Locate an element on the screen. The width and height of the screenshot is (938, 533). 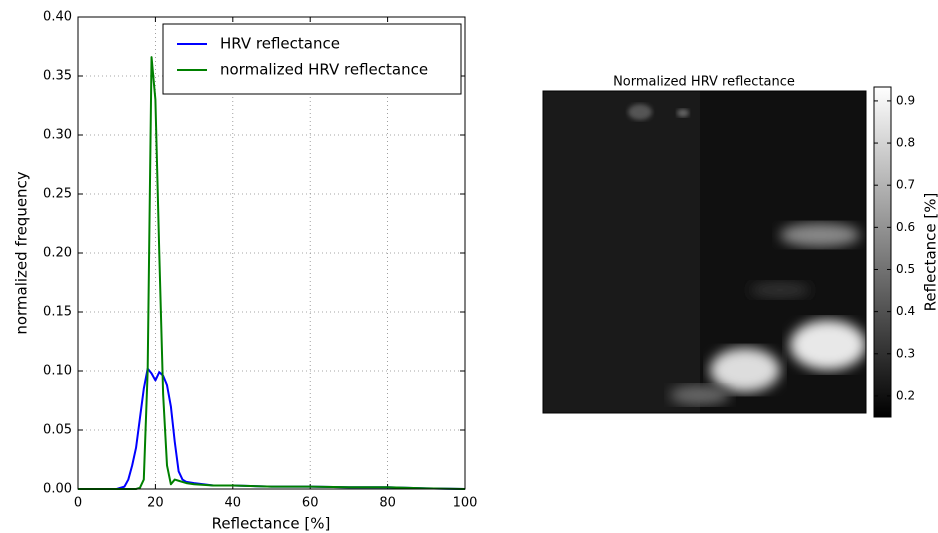
y-tick-label: 0.05 is located at coordinates (57, 430).